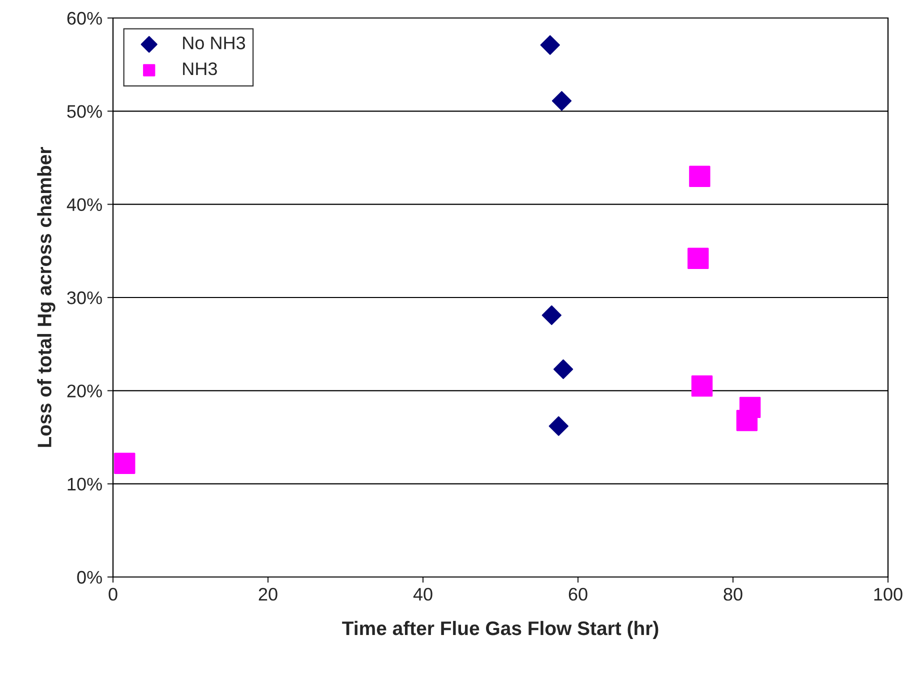 The width and height of the screenshot is (912, 673). Describe the element at coordinates (500, 630) in the screenshot. I see `x-axis-title: Time after Flue Gas Flow Start (hr)` at that location.